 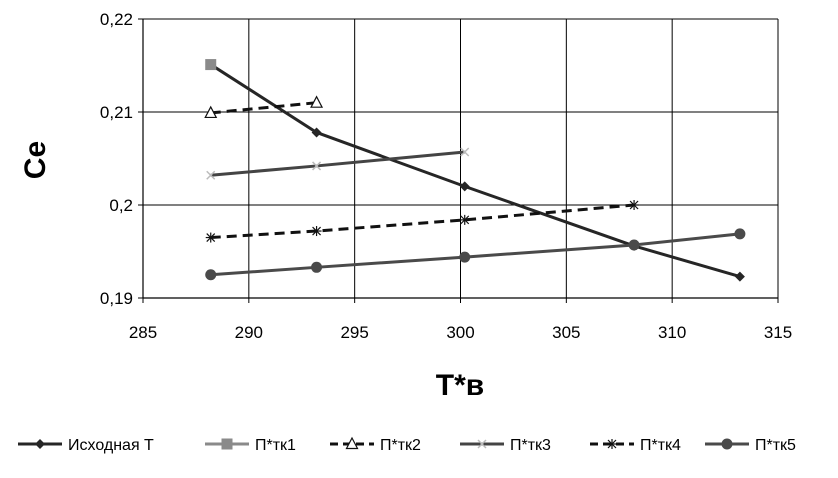 What do you see at coordinates (375, 445) in the screenshot?
I see `legend-item: П*тк2` at bounding box center [375, 445].